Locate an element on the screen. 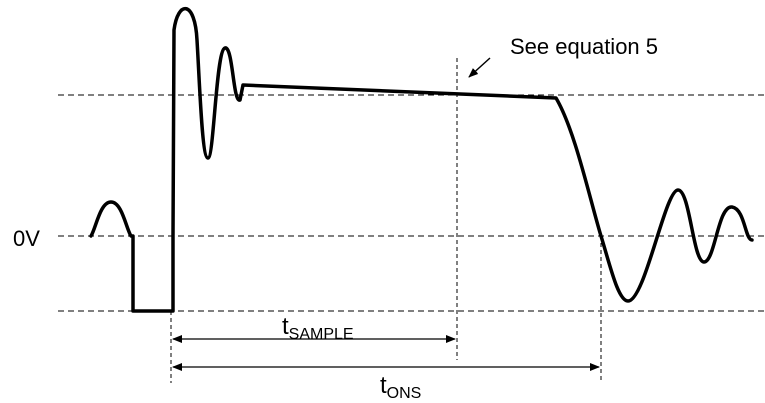 The image size is (765, 403). t-sample-label: tSAMPLE is located at coordinates (318, 328).